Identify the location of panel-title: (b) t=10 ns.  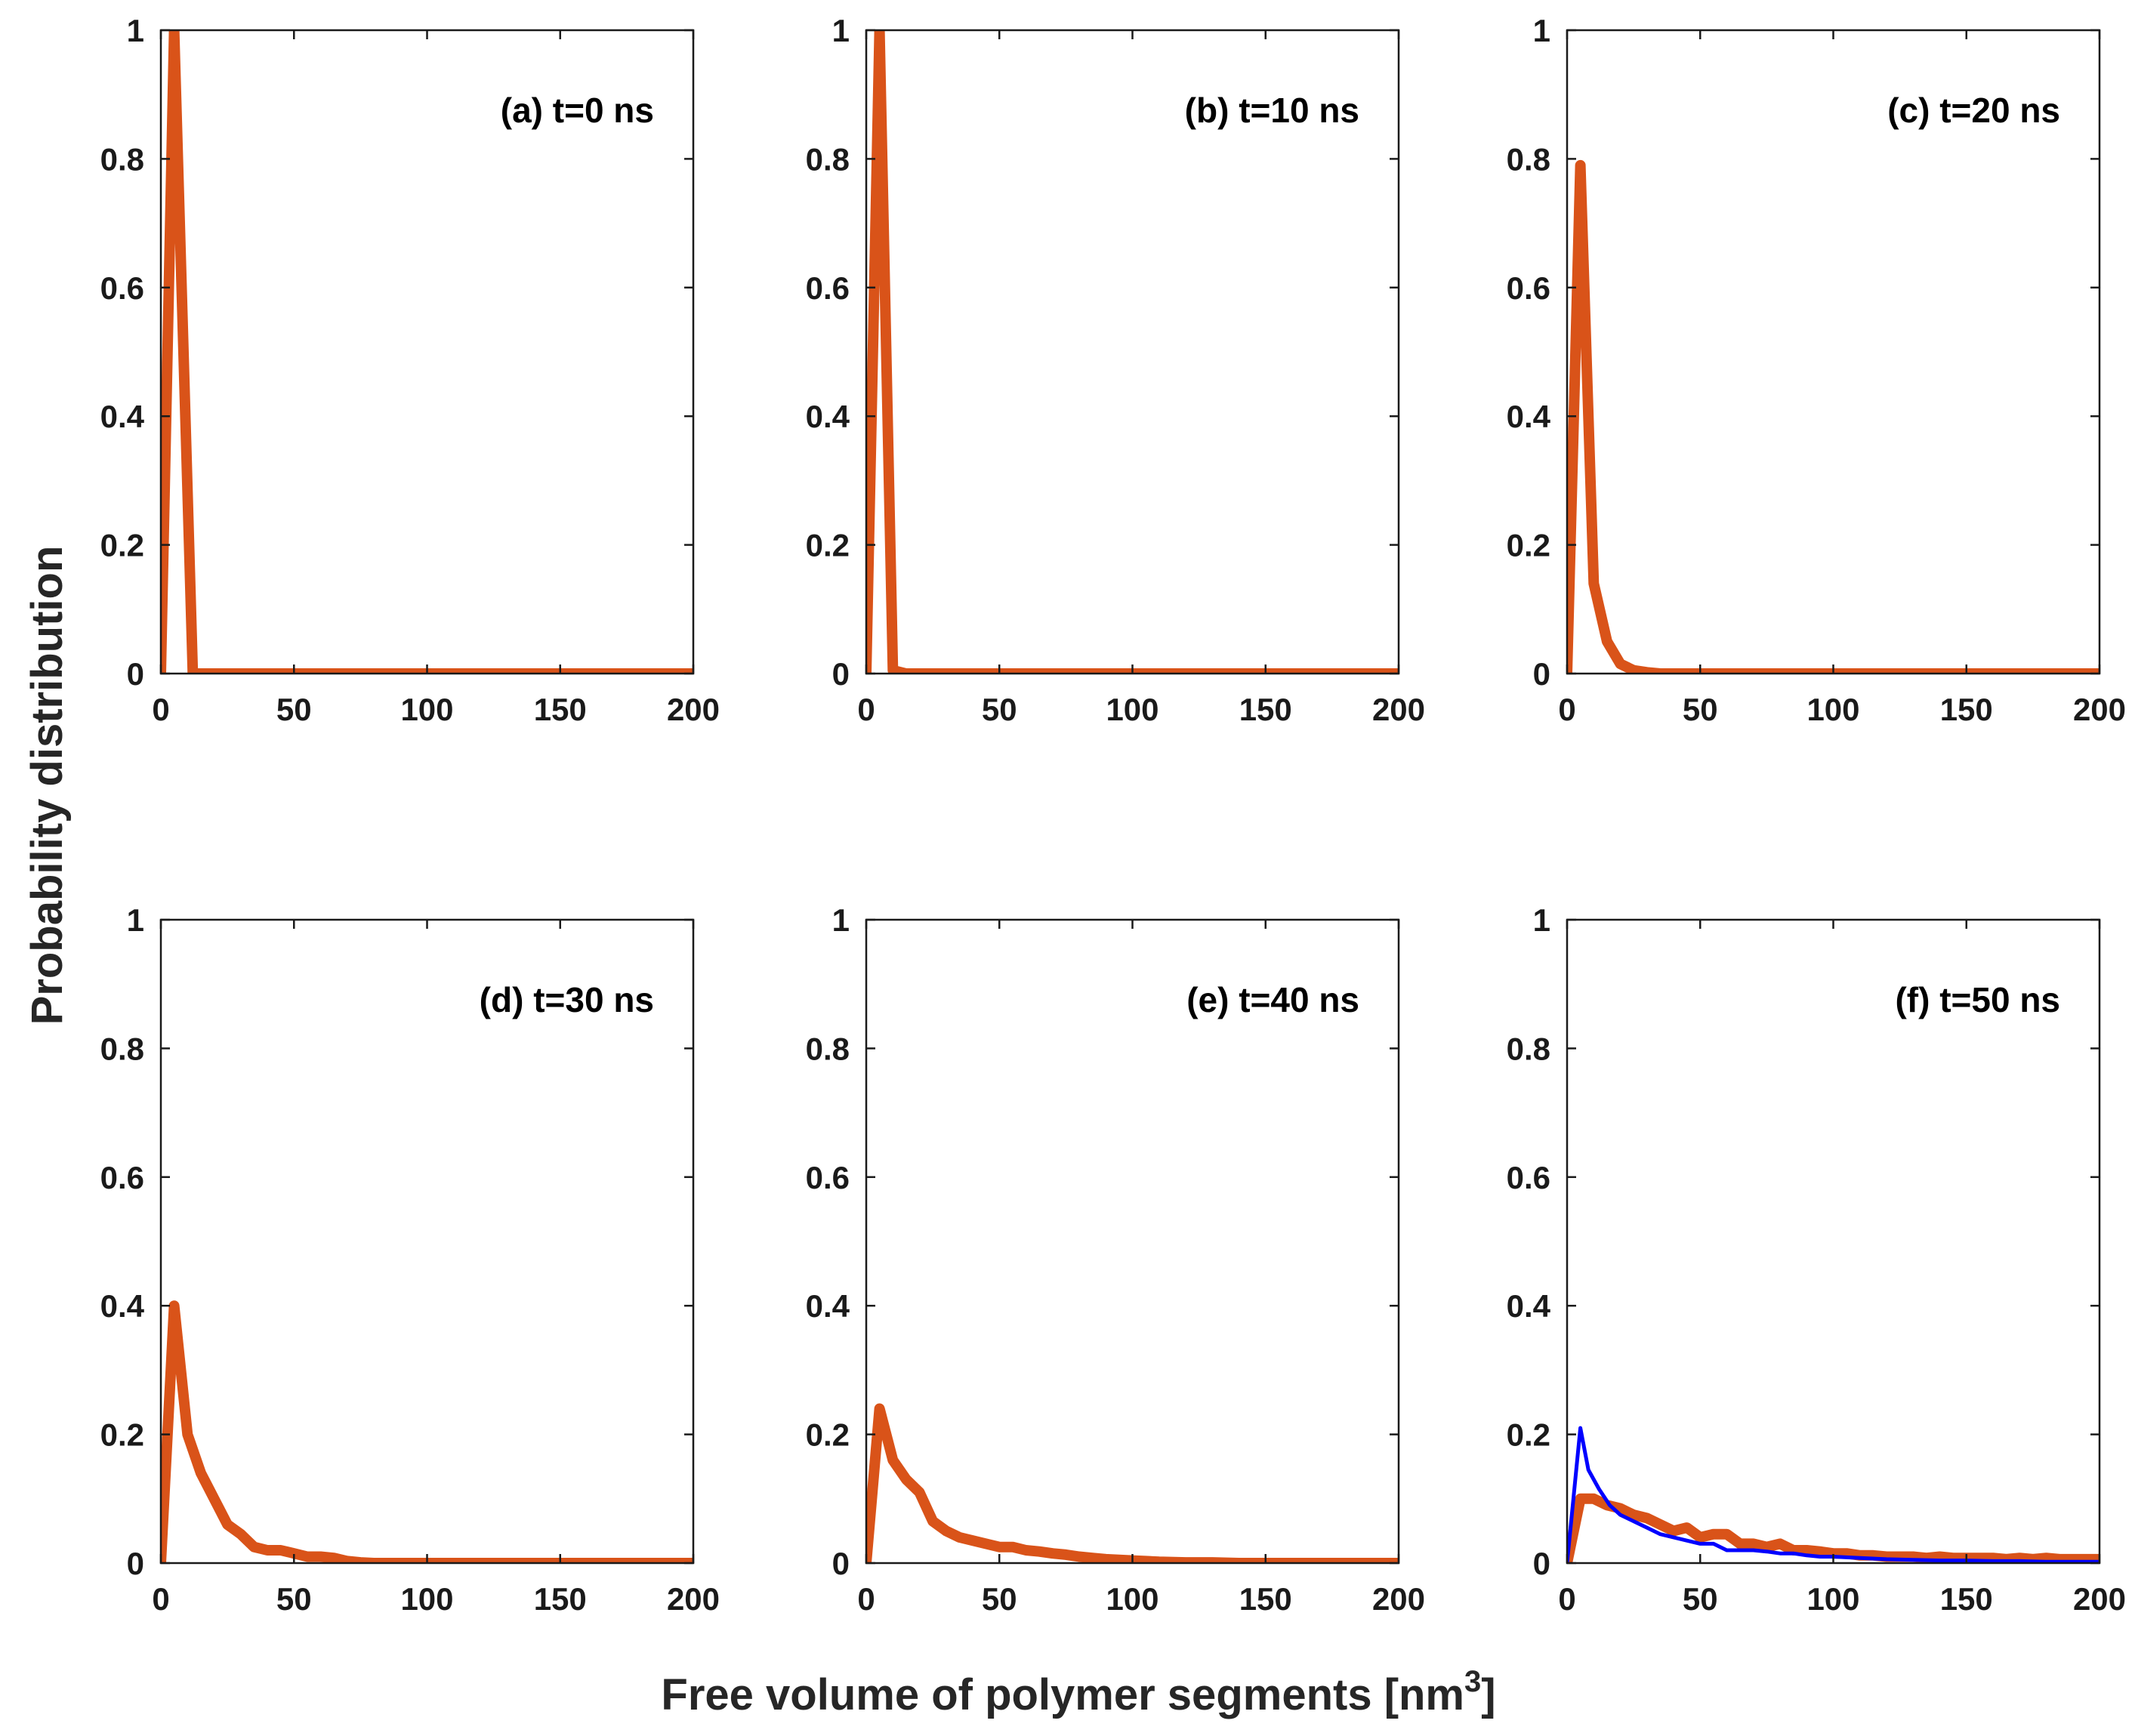
(1272, 111).